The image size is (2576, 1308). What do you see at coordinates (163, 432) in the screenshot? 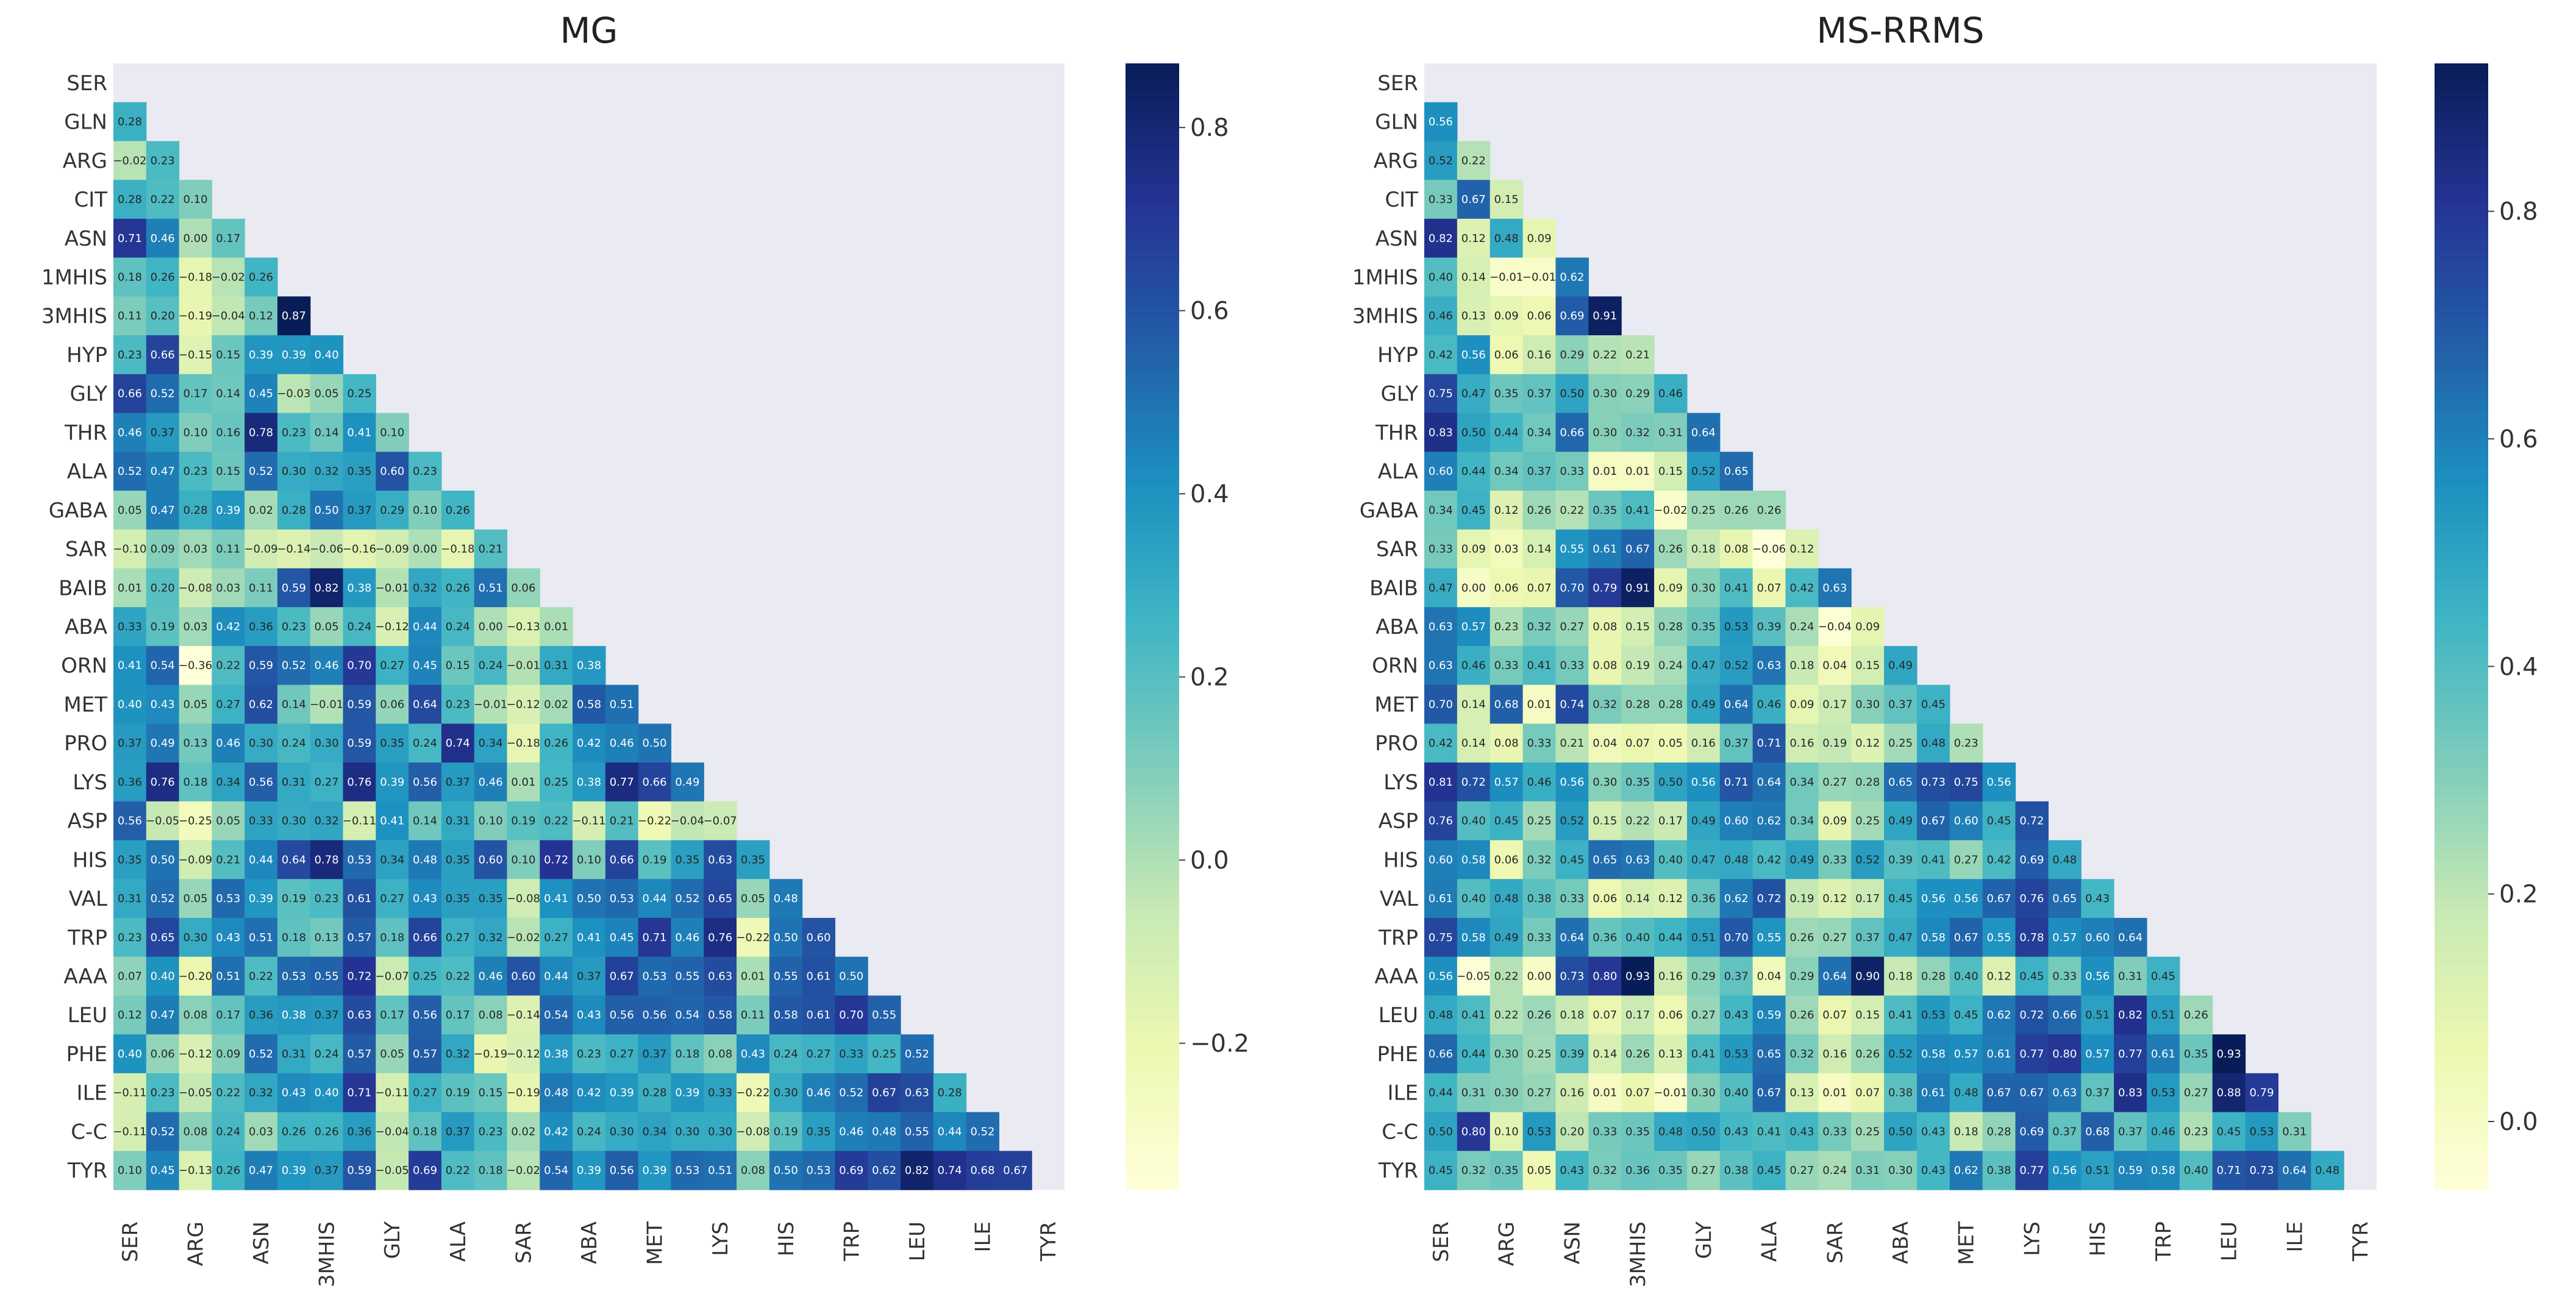
I see `cell-value-label: 0.37` at bounding box center [163, 432].